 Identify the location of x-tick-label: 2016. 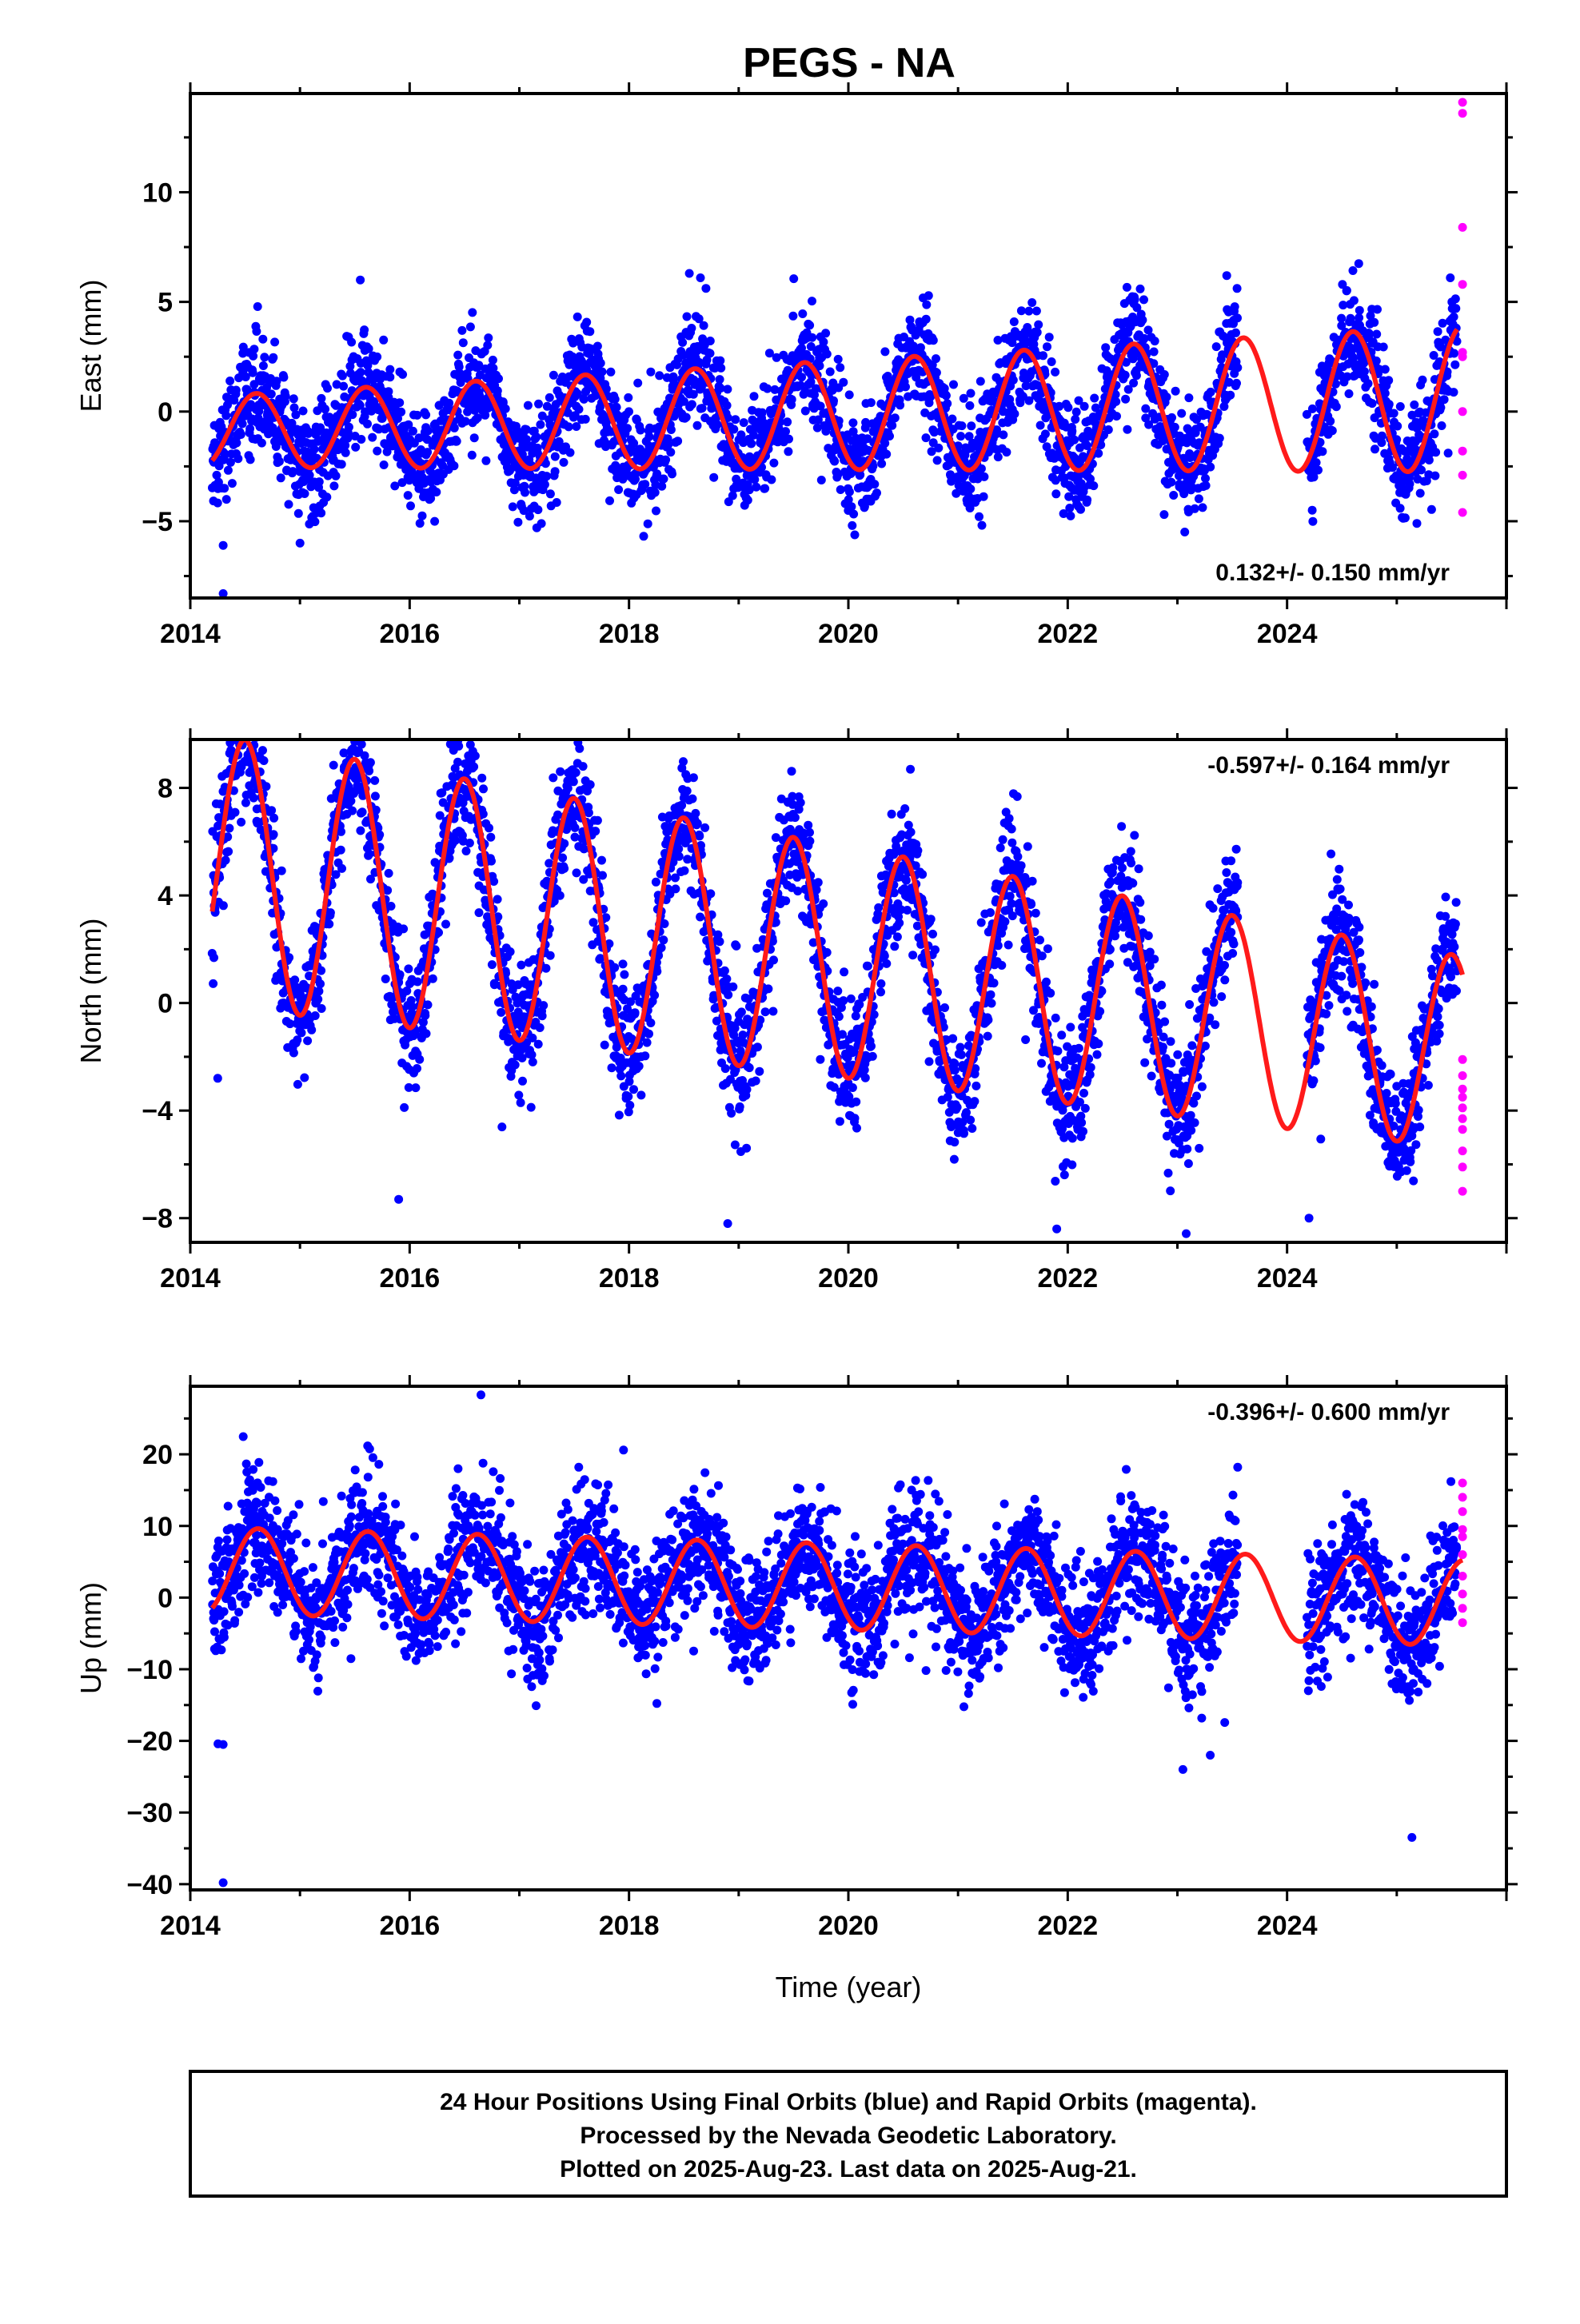
(410, 634).